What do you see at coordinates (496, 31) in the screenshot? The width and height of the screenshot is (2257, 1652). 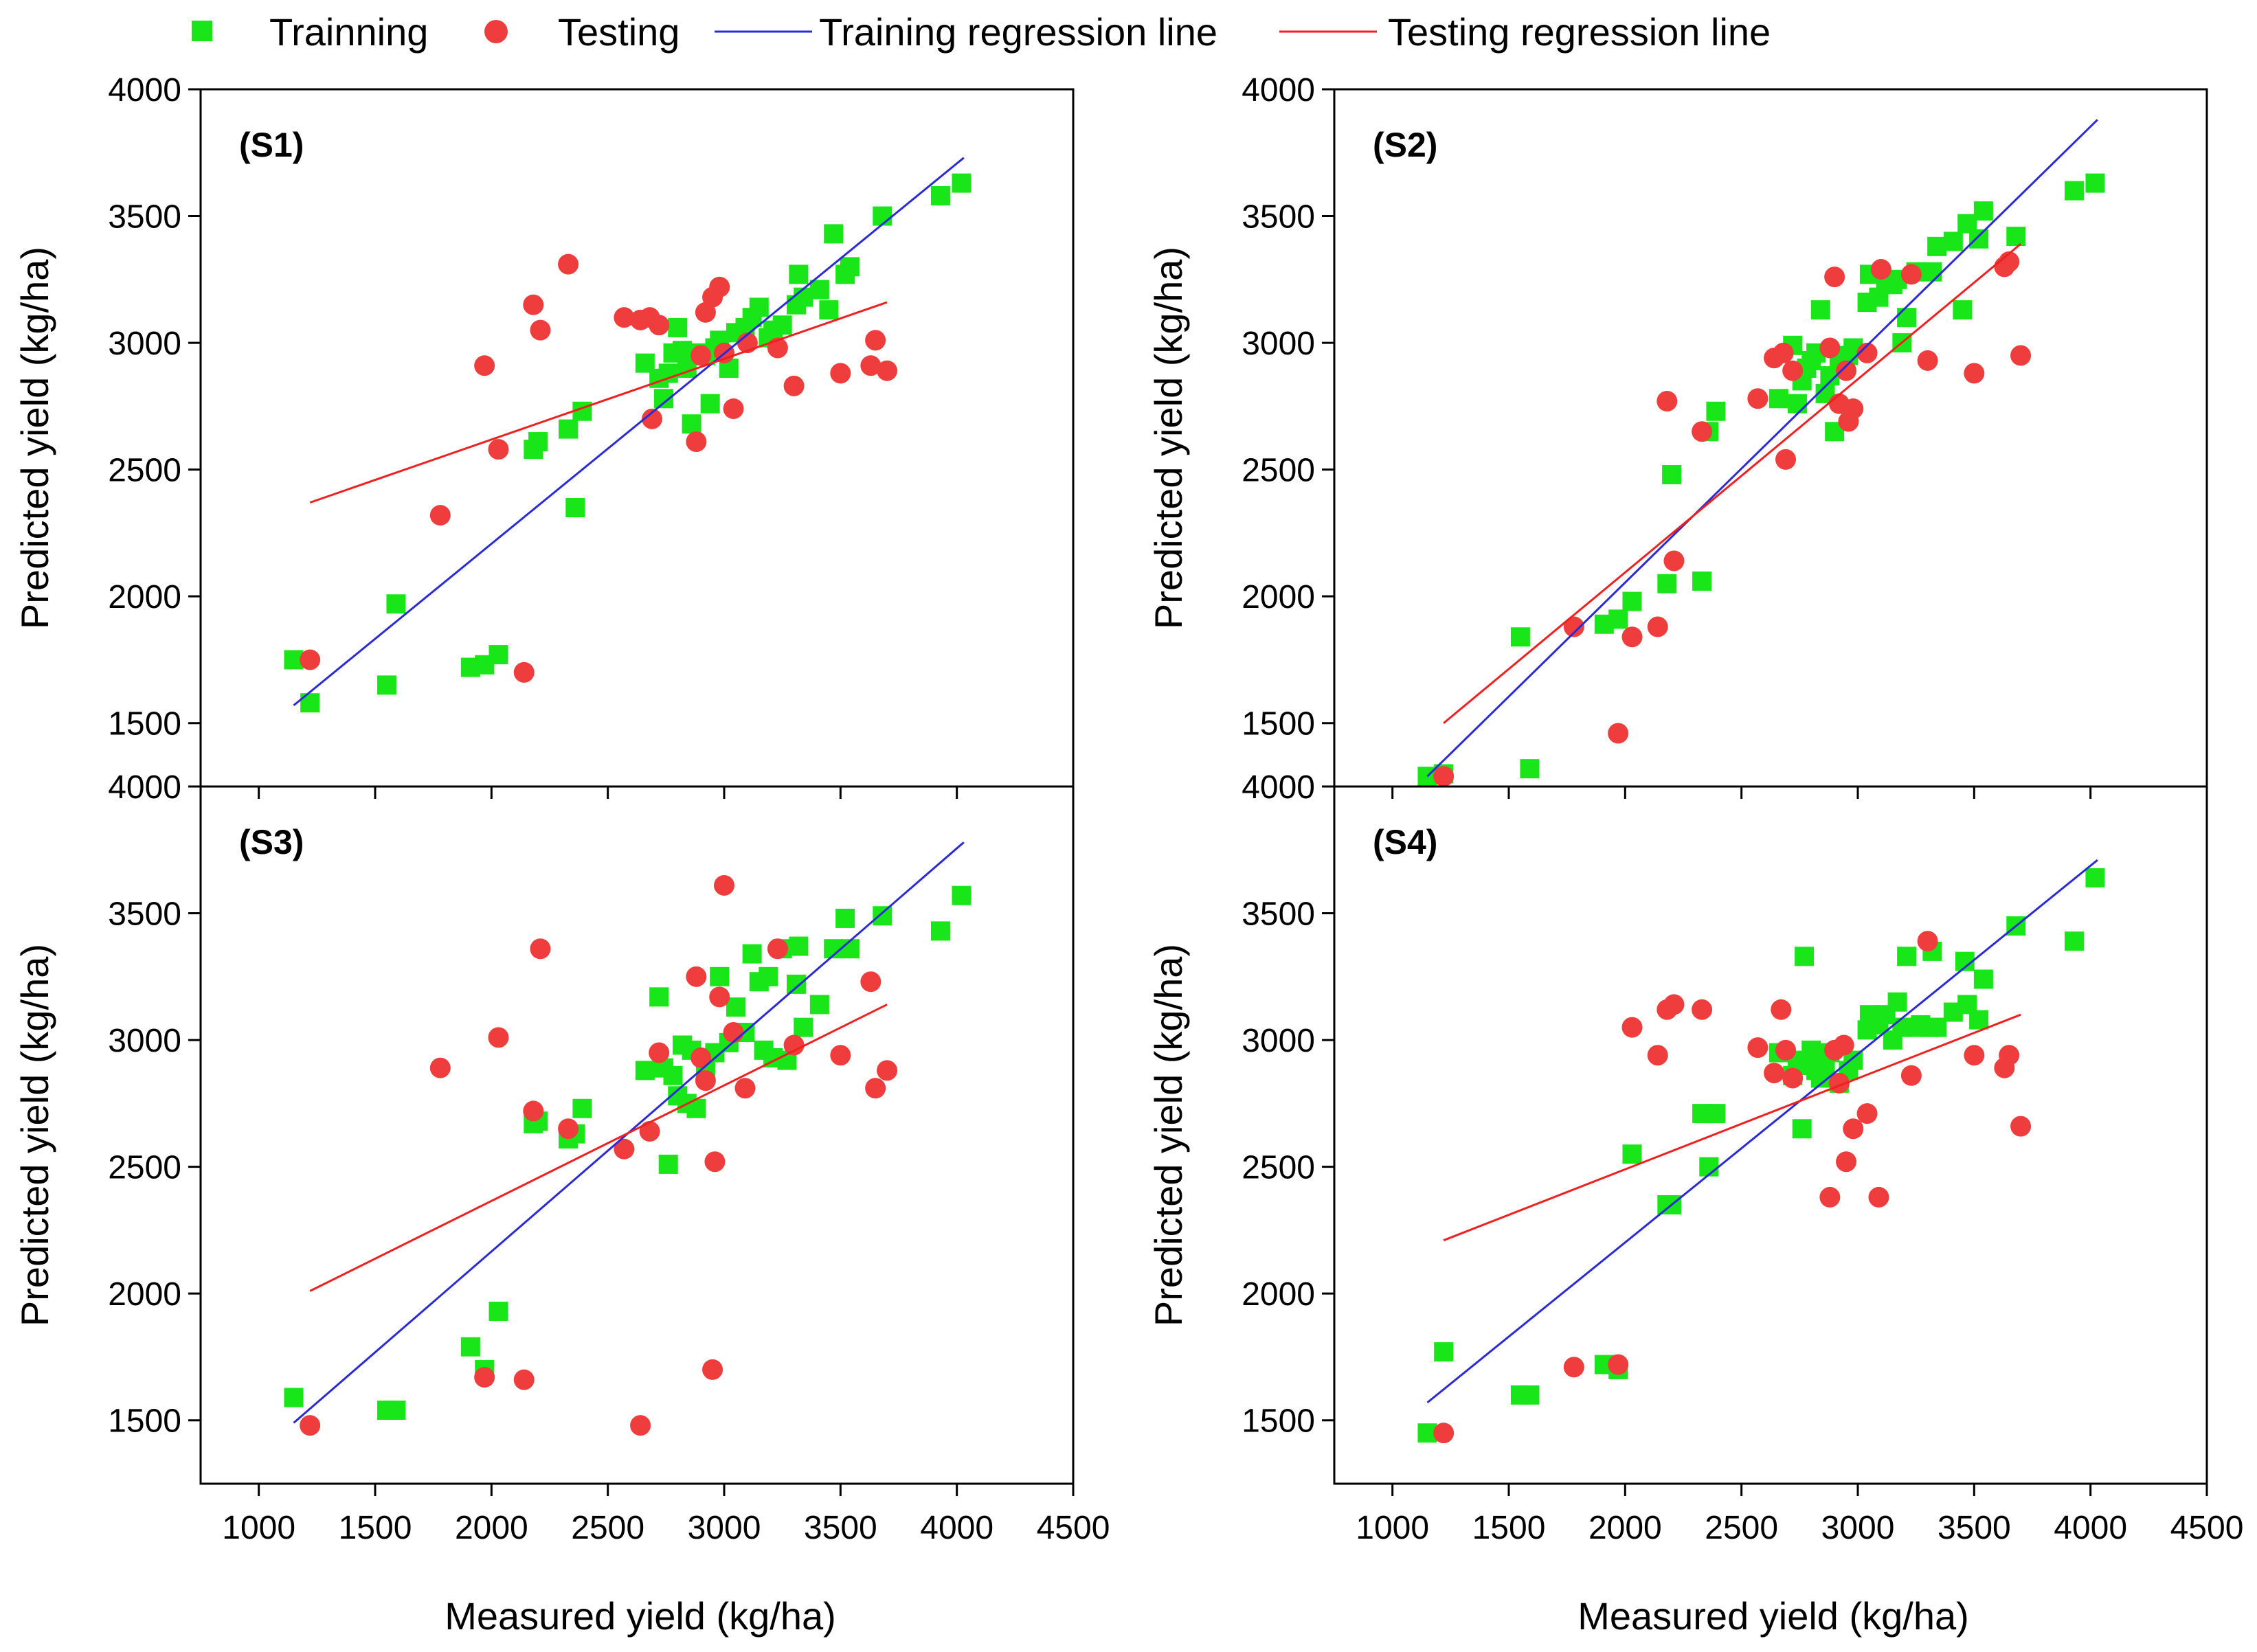 I see `legend-testing-marker` at bounding box center [496, 31].